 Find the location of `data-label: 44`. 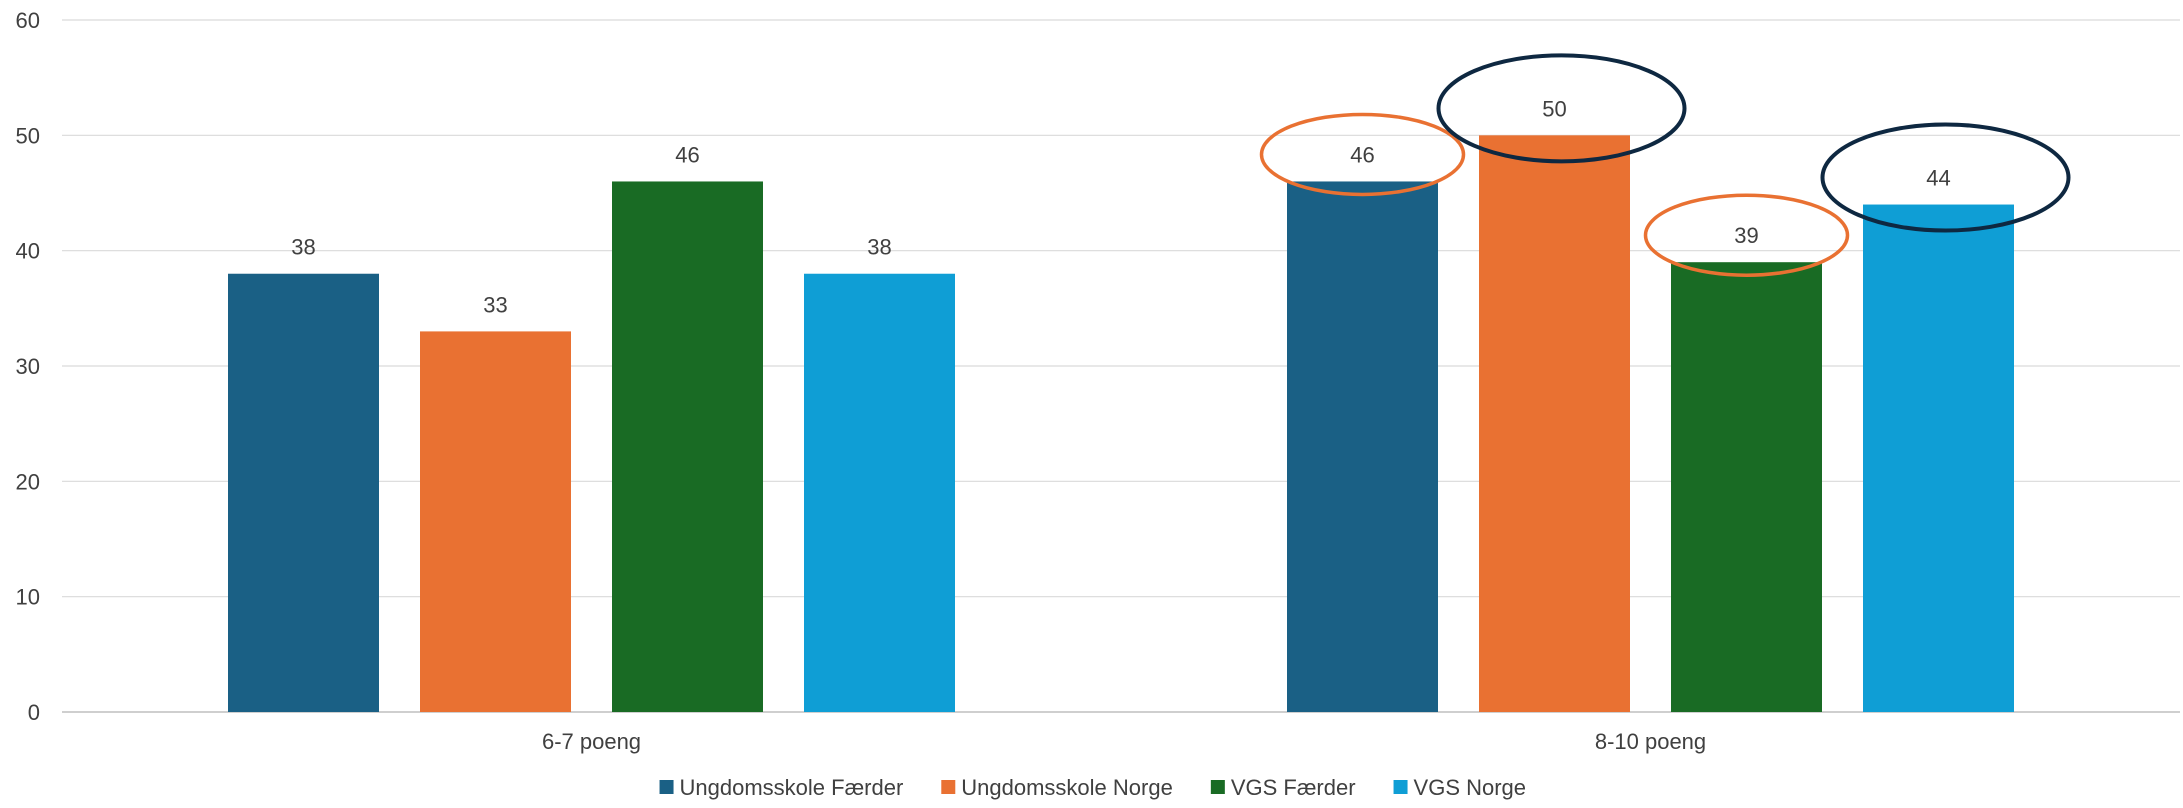

data-label: 44 is located at coordinates (1938, 178).